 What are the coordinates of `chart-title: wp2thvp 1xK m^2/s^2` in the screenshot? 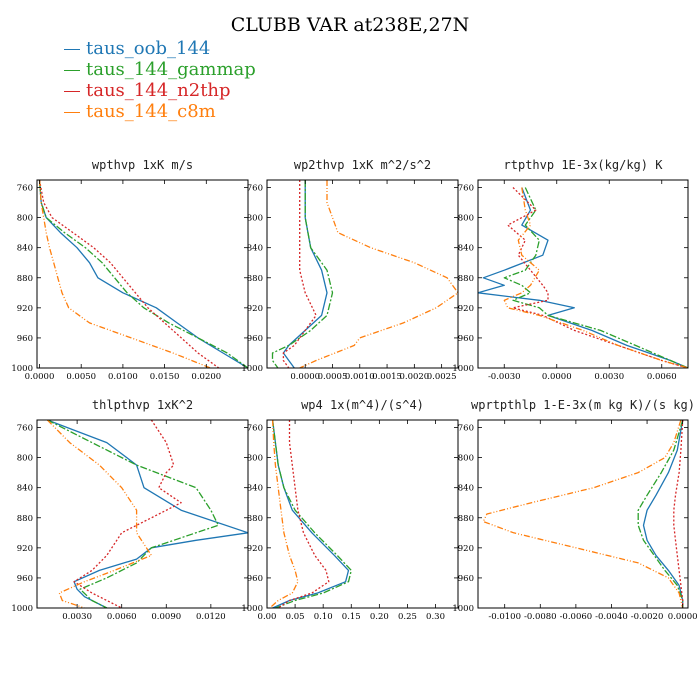 It's located at (362, 165).